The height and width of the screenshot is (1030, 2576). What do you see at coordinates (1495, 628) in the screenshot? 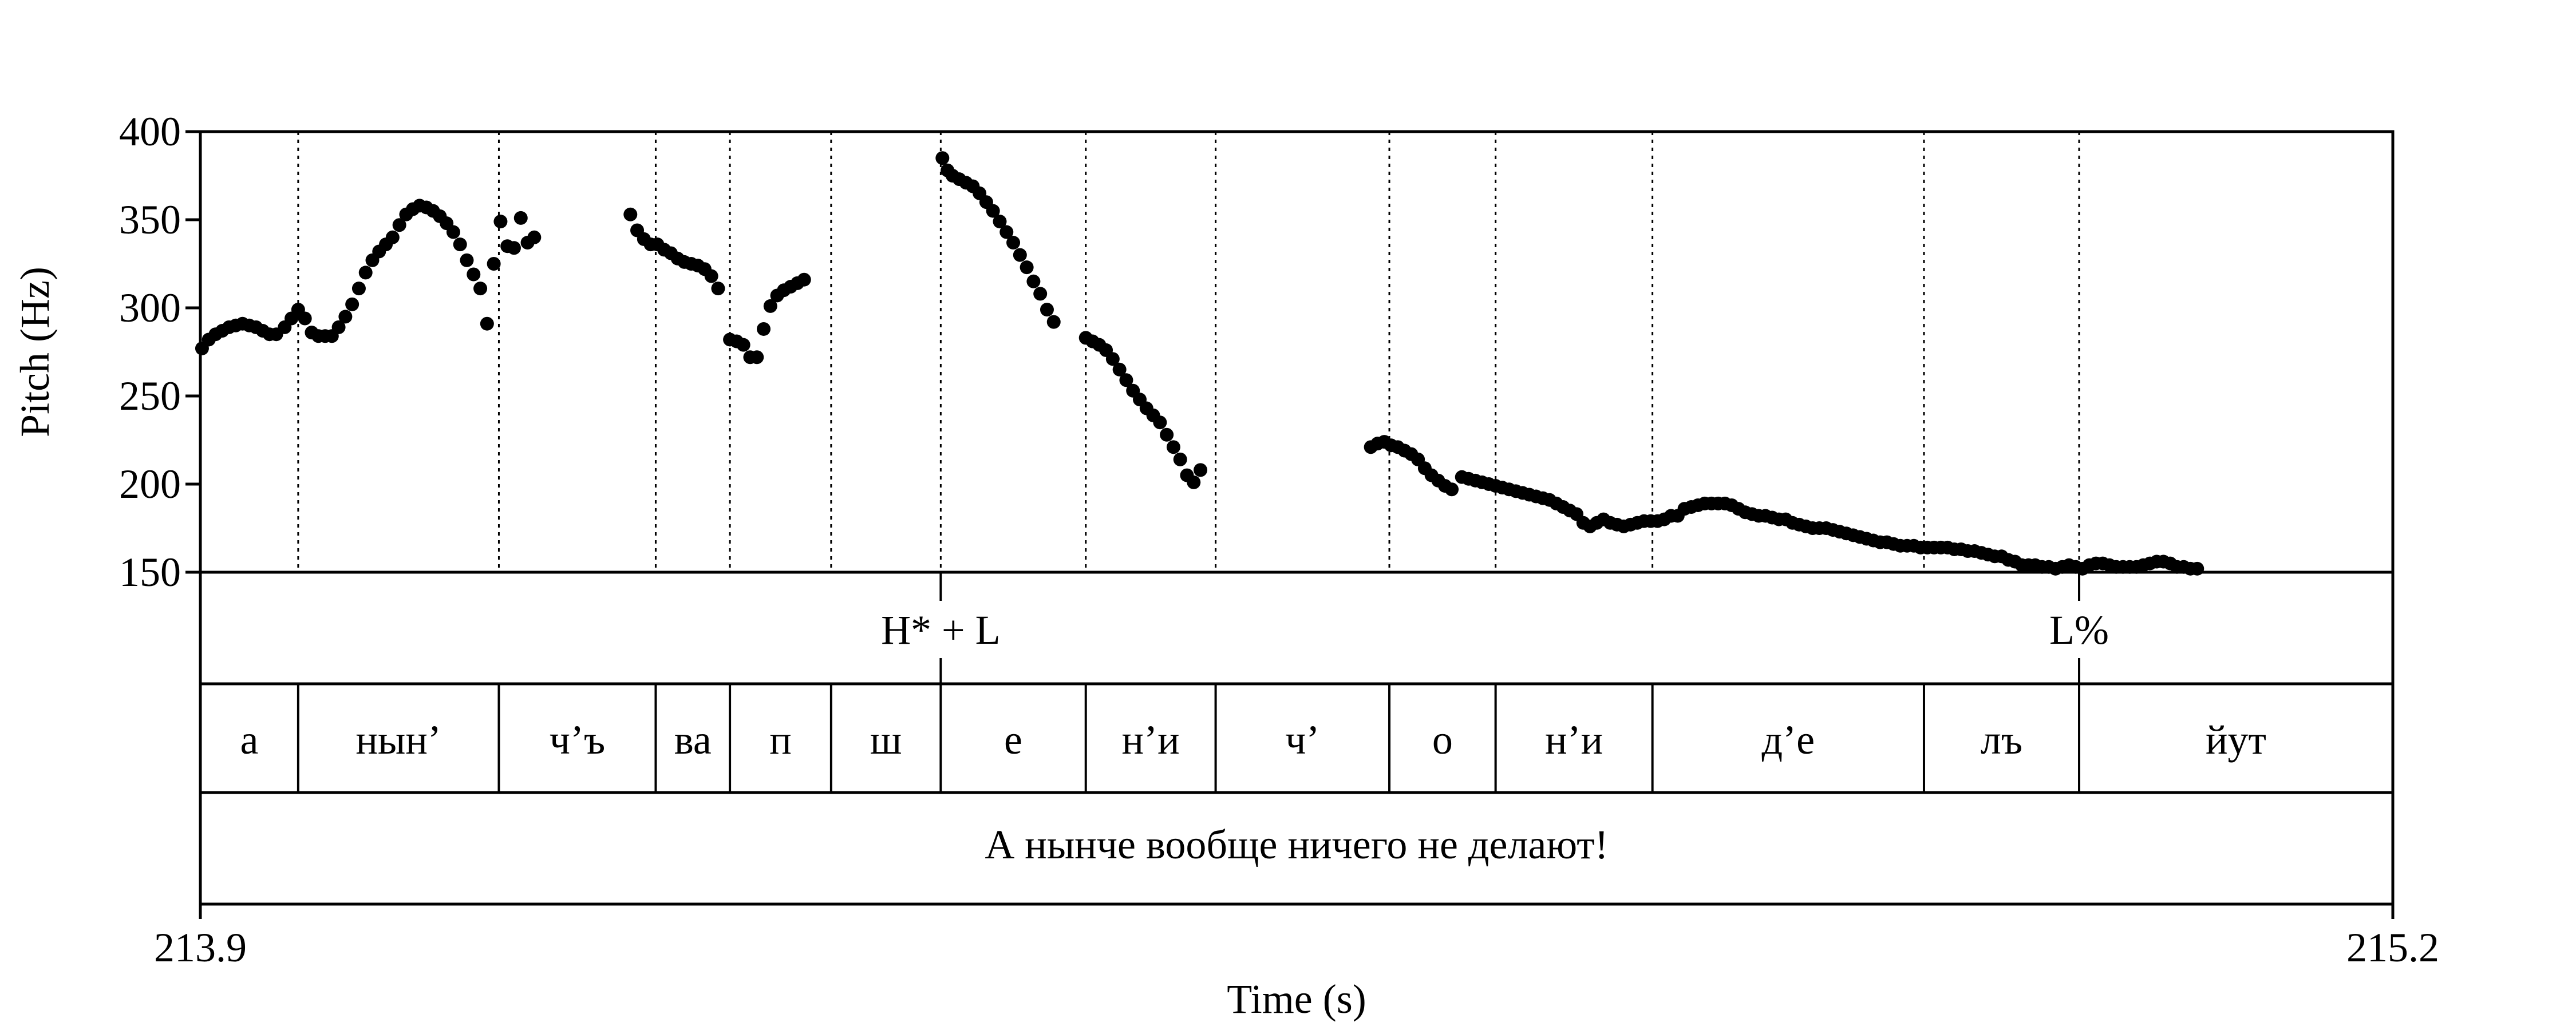
I see `tone-labels: H* + L L%` at bounding box center [1495, 628].